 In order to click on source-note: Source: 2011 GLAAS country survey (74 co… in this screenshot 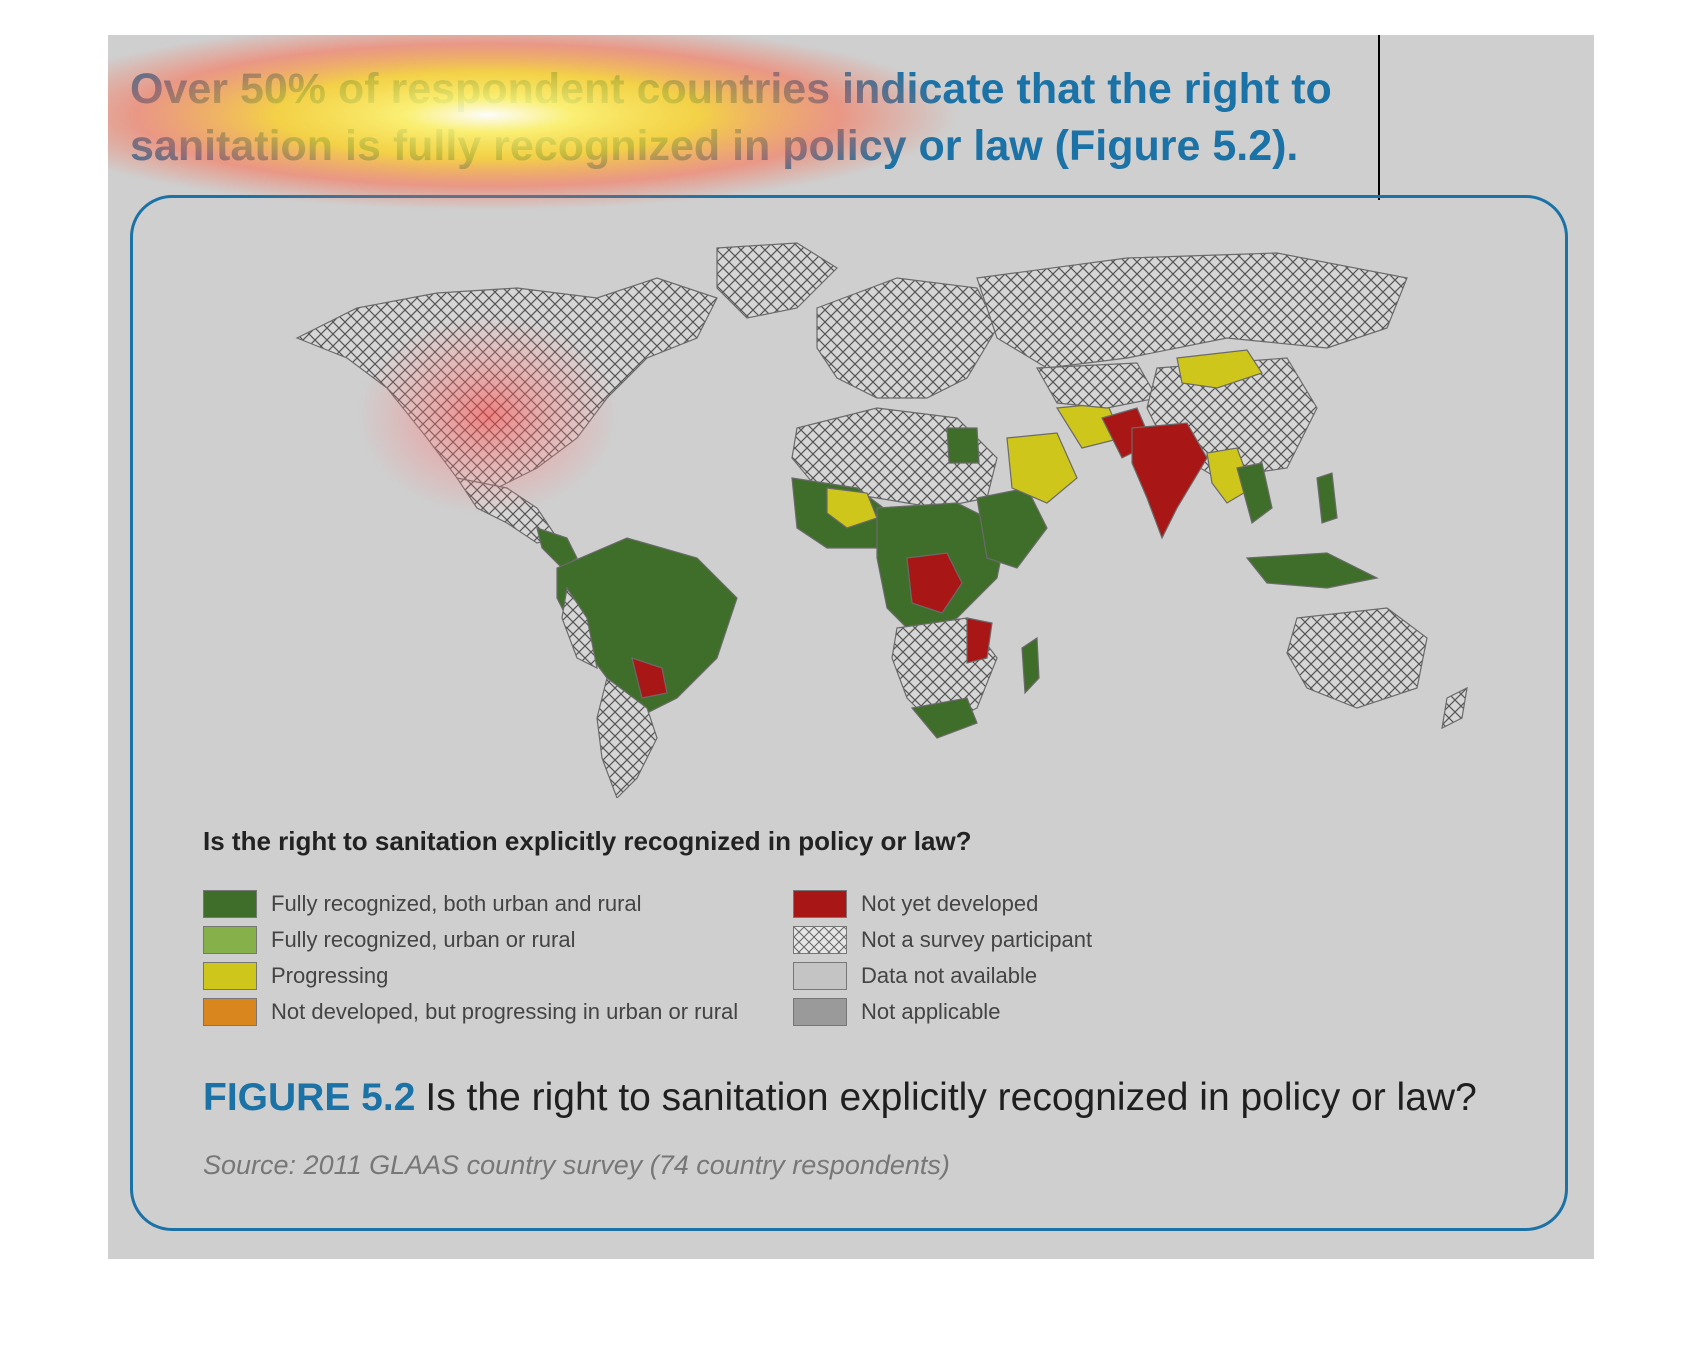, I will do `click(576, 1165)`.